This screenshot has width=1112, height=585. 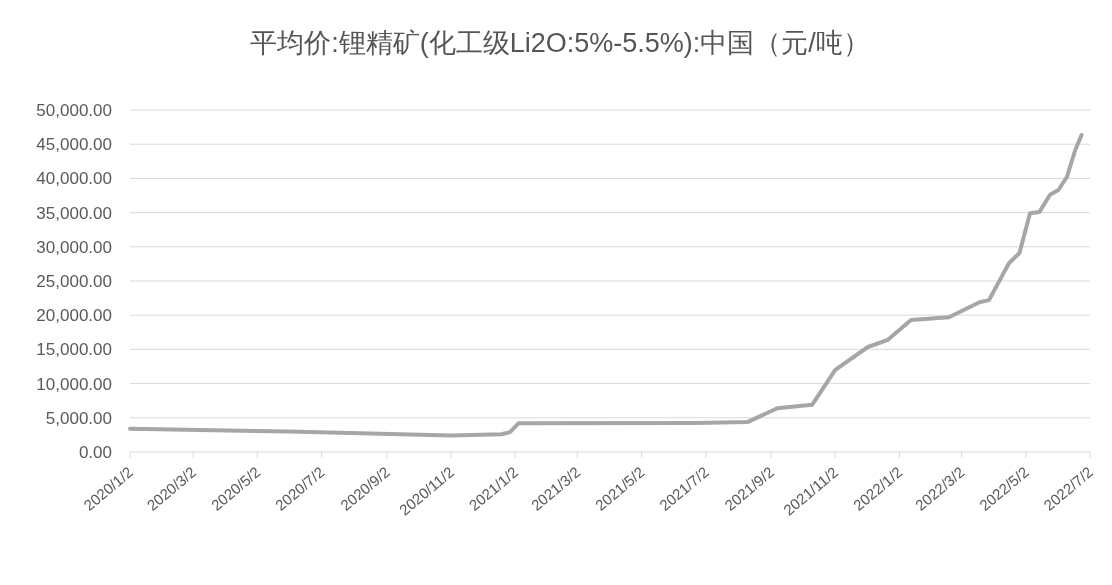 I want to click on y-tick-label: 15,000.00, so click(x=74, y=350).